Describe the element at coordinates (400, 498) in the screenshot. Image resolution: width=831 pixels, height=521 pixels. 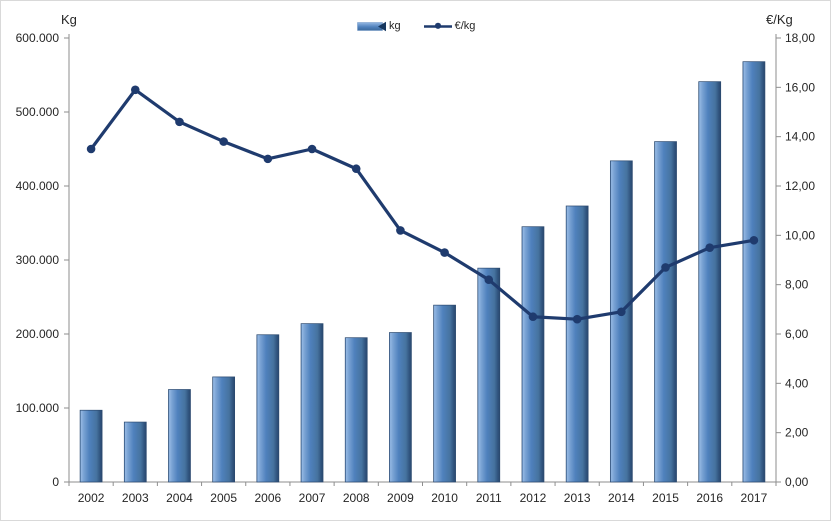
I see `x-axis-label-2009: 2009` at that location.